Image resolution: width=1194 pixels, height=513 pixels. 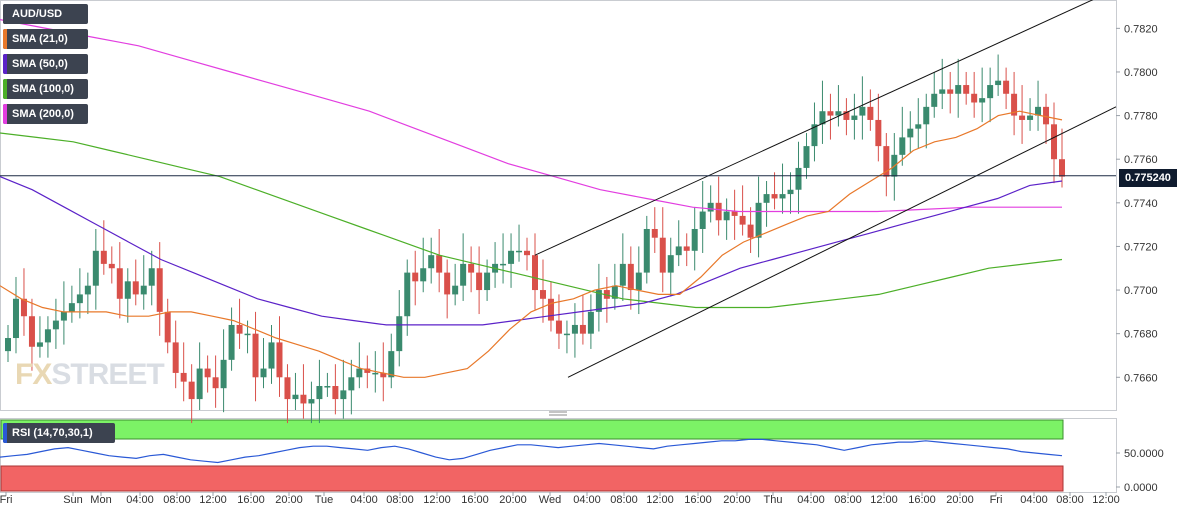 I want to click on sma-200-label: SMA (200,0), so click(x=43, y=114).